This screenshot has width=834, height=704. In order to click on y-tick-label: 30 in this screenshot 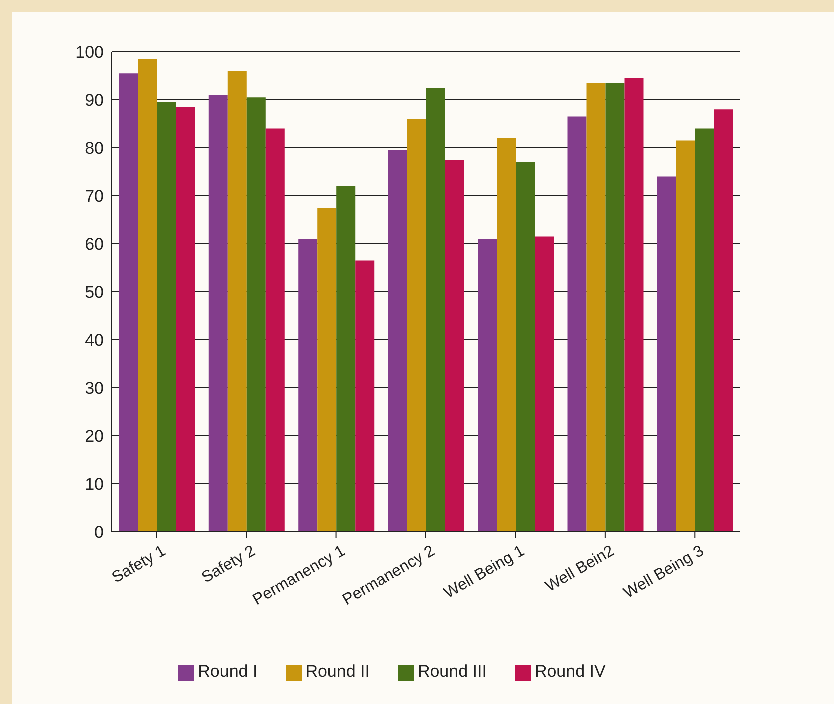, I will do `click(94, 388)`.